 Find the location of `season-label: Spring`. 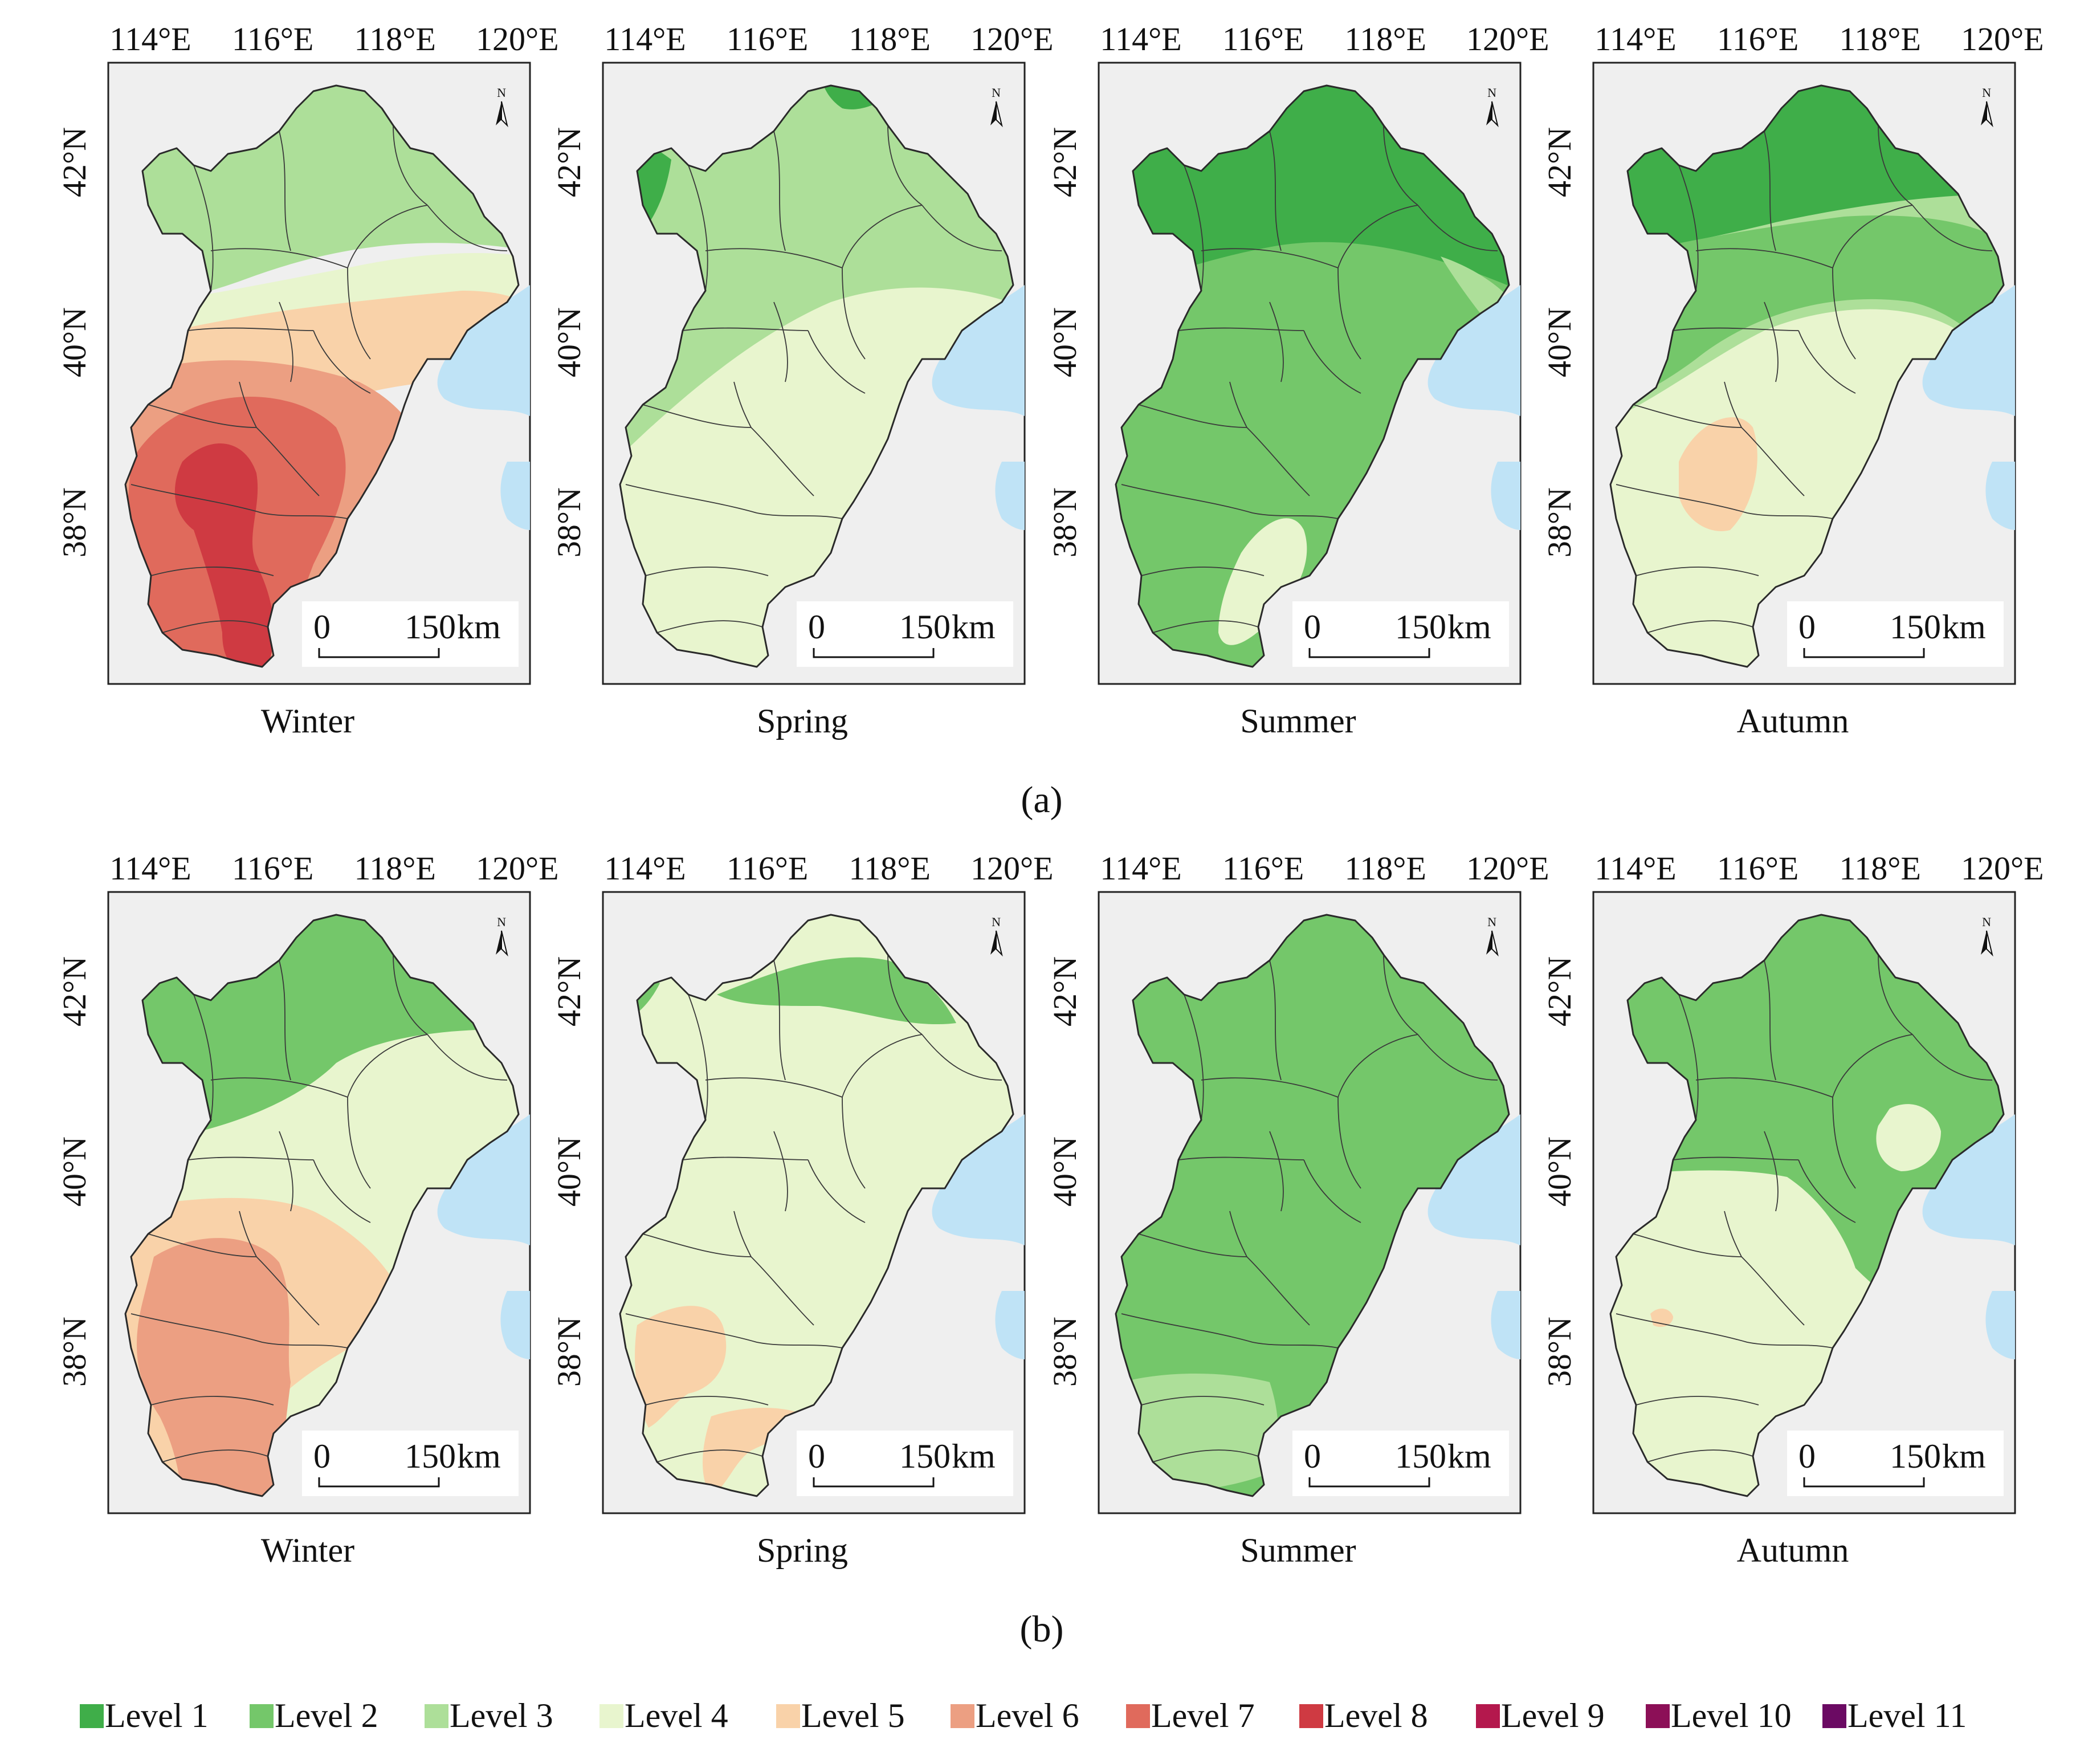

season-label: Spring is located at coordinates (802, 721).